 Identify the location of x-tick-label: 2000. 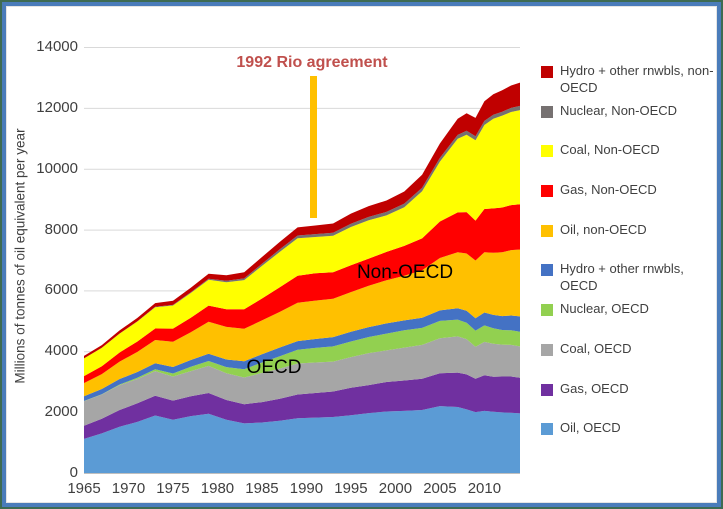
(395, 488).